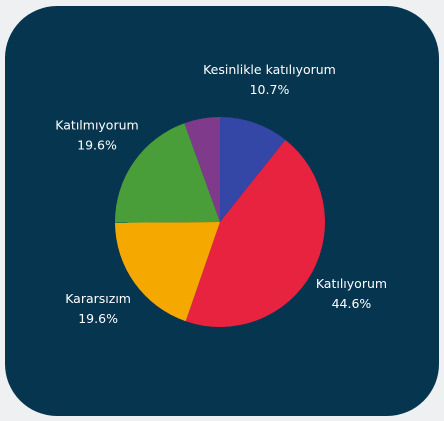  I want to click on slice-value: 10.7%, so click(270, 89).